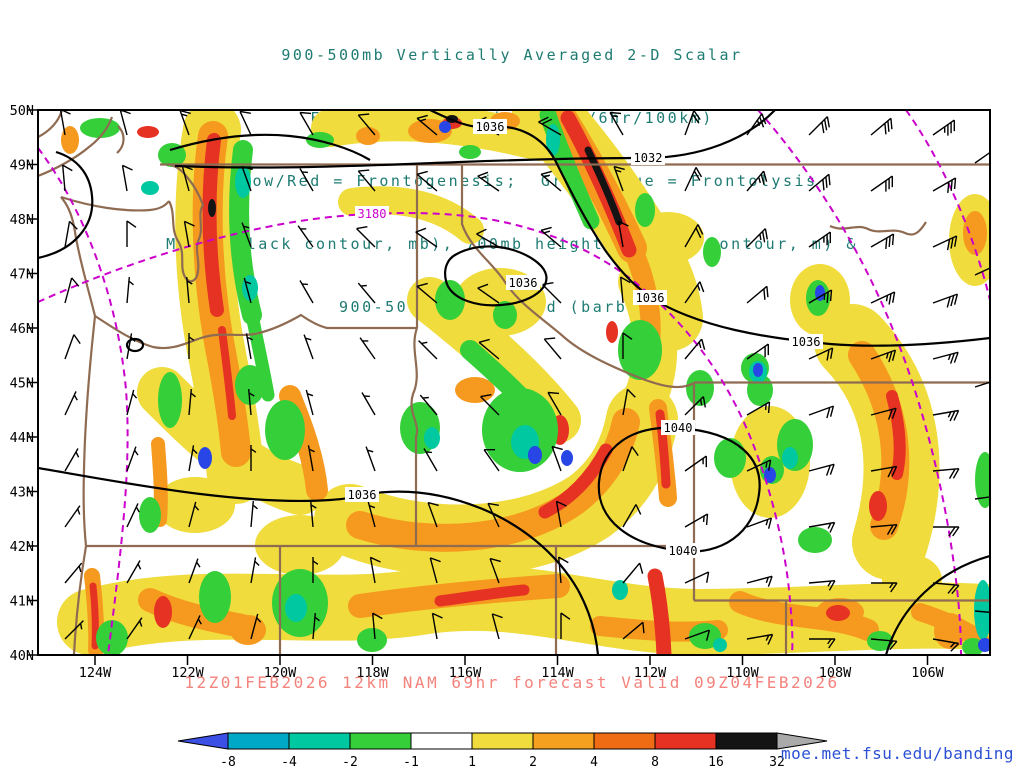 The width and height of the screenshot is (1024, 768). Describe the element at coordinates (372, 214) in the screenshot. I see `height-label: 3180` at that location.